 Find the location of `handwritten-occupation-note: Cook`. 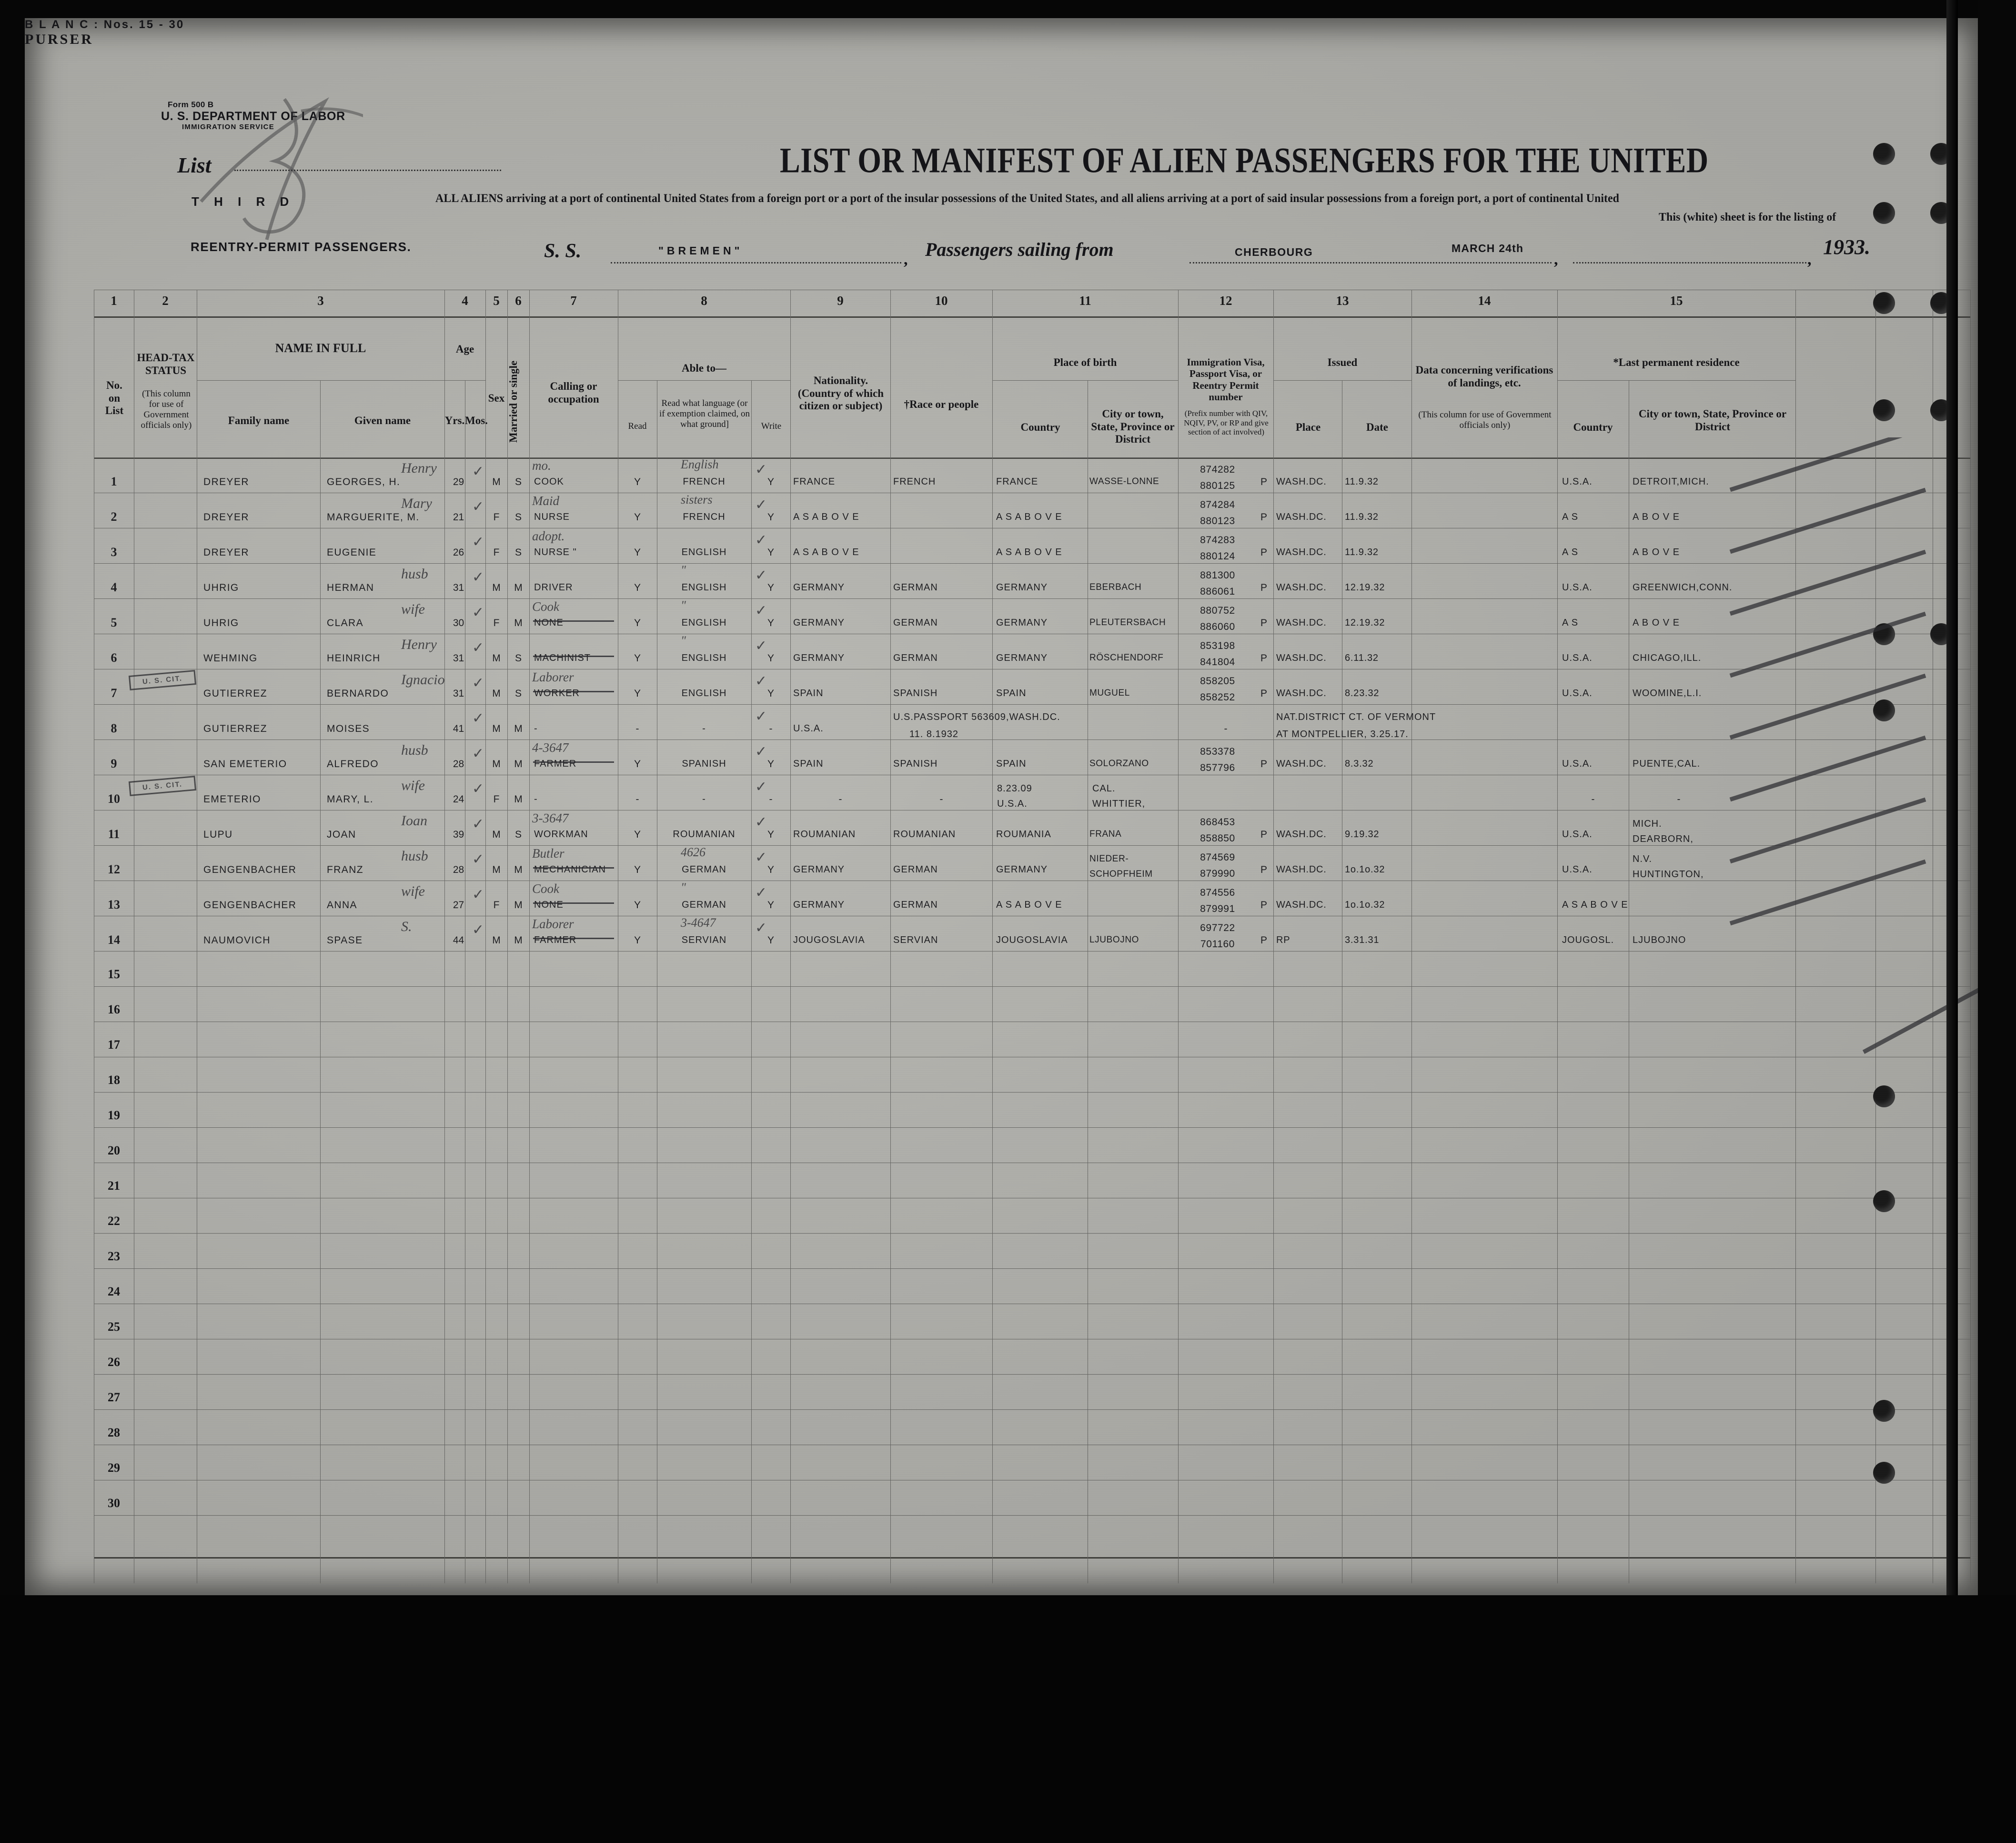

handwritten-occupation-note: Cook is located at coordinates (545, 888).